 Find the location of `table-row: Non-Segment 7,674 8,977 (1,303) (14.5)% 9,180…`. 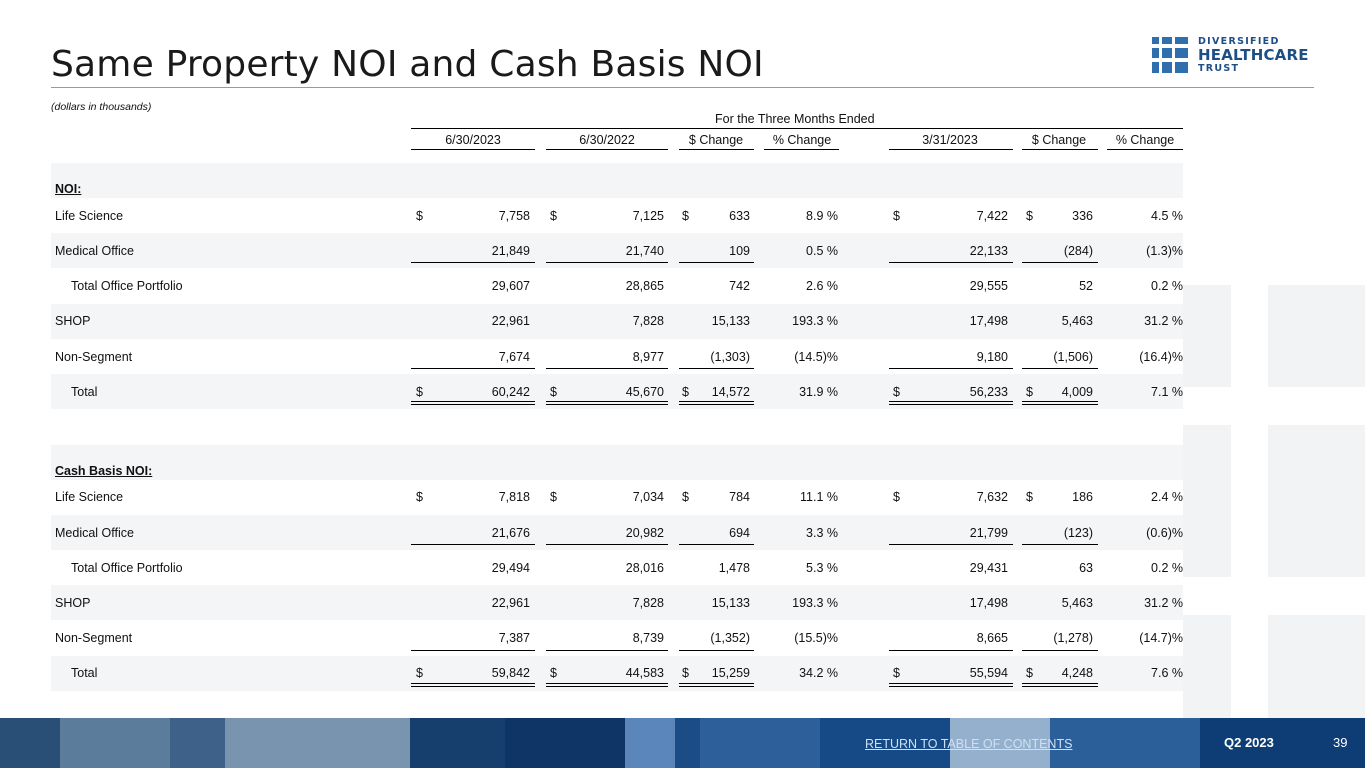

table-row: Non-Segment 7,674 8,977 (1,303) (14.5)% 9,180… is located at coordinates (617, 356).